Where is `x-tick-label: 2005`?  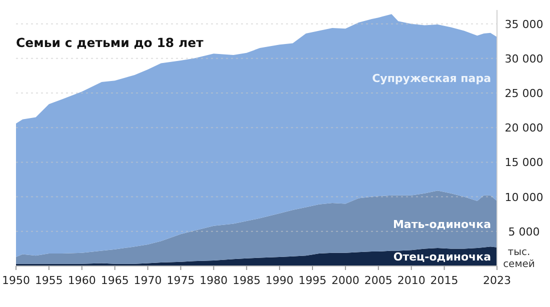 x-tick-label: 2005 is located at coordinates (378, 280).